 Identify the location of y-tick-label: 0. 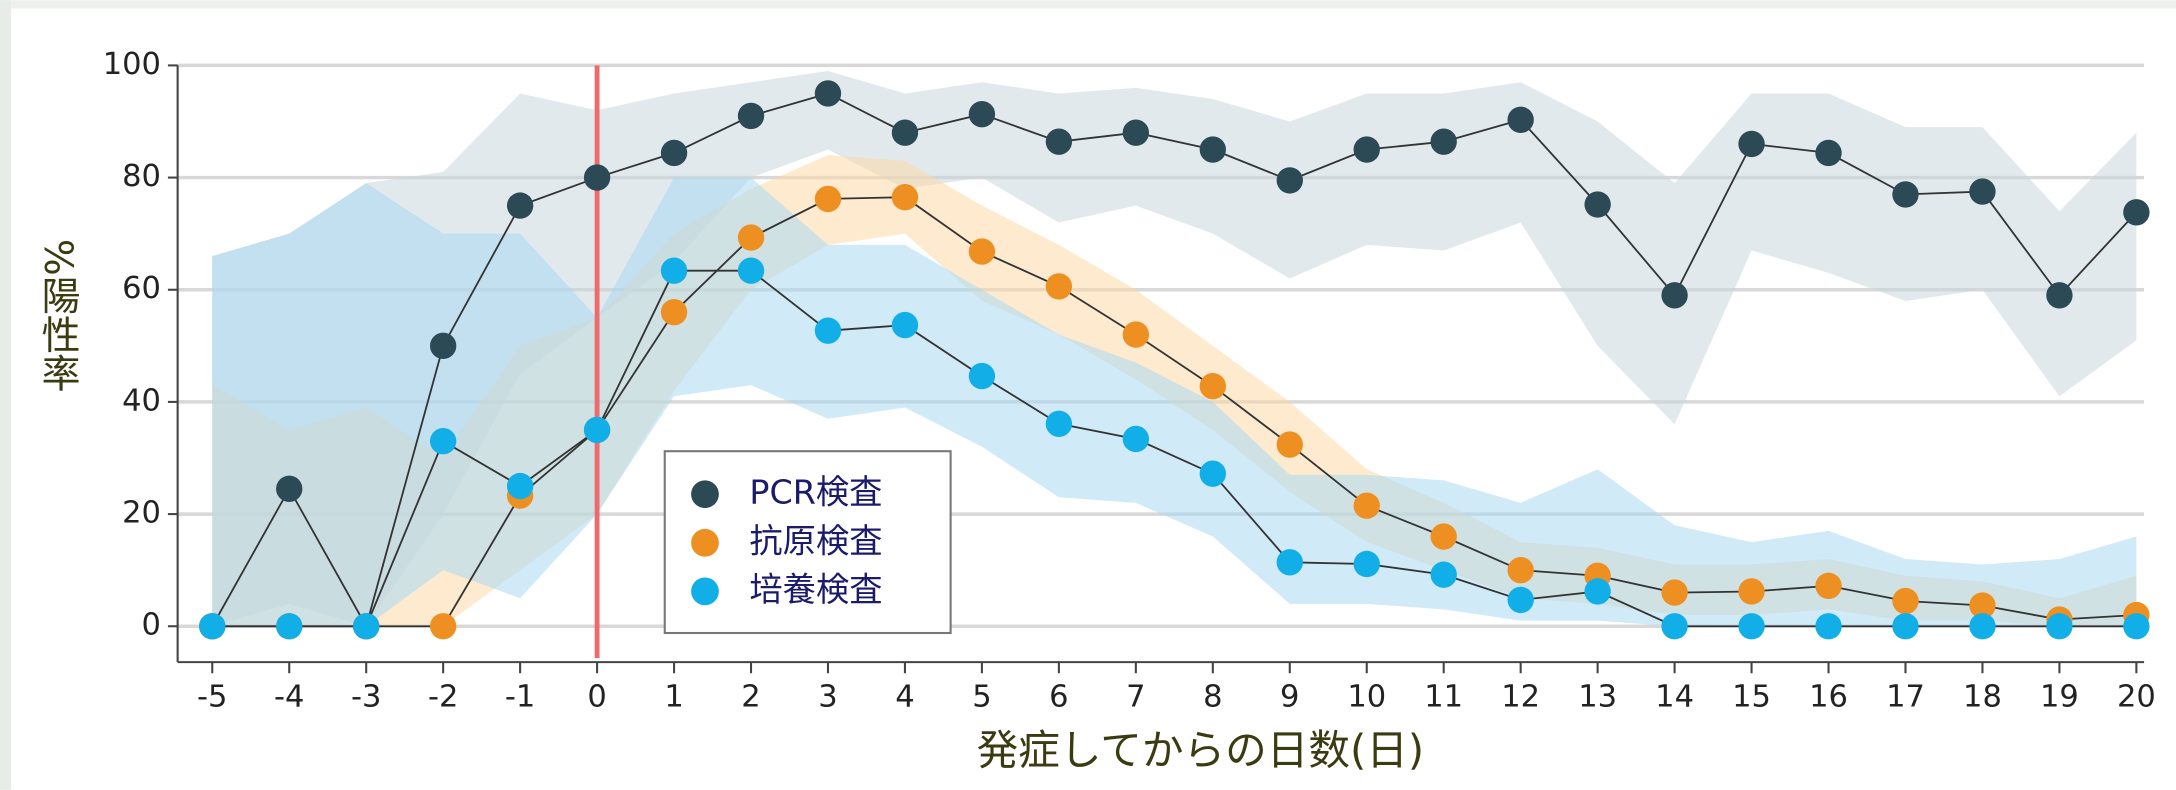
(151, 625).